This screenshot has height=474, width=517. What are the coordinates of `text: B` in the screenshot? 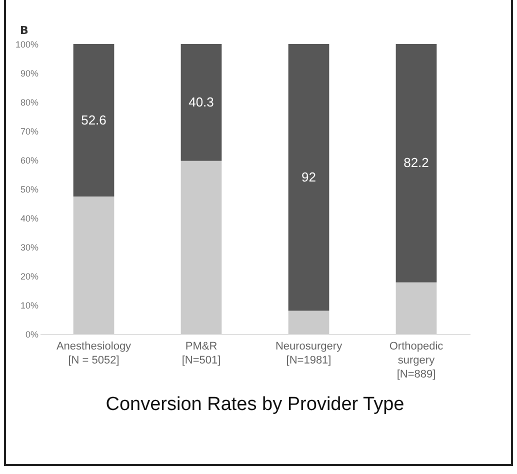 It's located at (24, 30).